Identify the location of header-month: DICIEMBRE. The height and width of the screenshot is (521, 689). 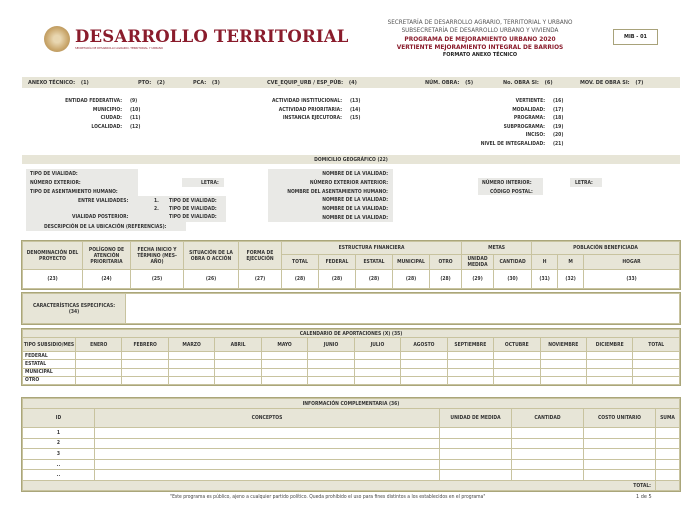
(609, 344).